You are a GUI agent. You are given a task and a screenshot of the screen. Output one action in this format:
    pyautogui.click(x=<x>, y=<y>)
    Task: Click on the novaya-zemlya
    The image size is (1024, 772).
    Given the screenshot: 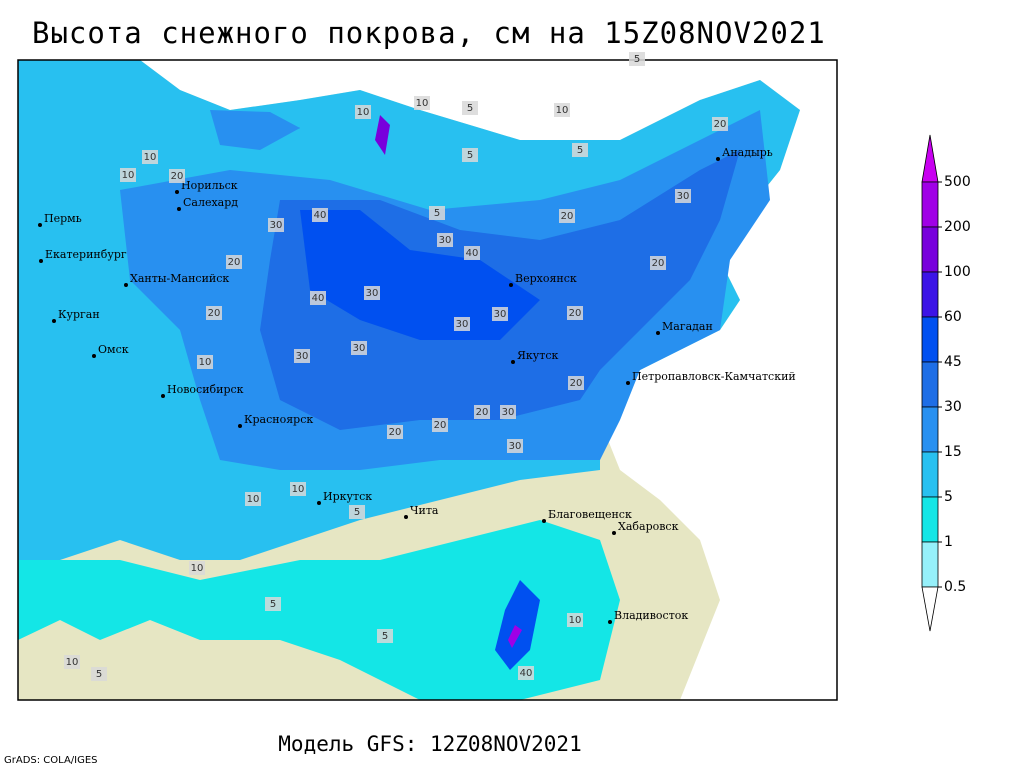 What is the action you would take?
    pyautogui.click(x=255, y=130)
    